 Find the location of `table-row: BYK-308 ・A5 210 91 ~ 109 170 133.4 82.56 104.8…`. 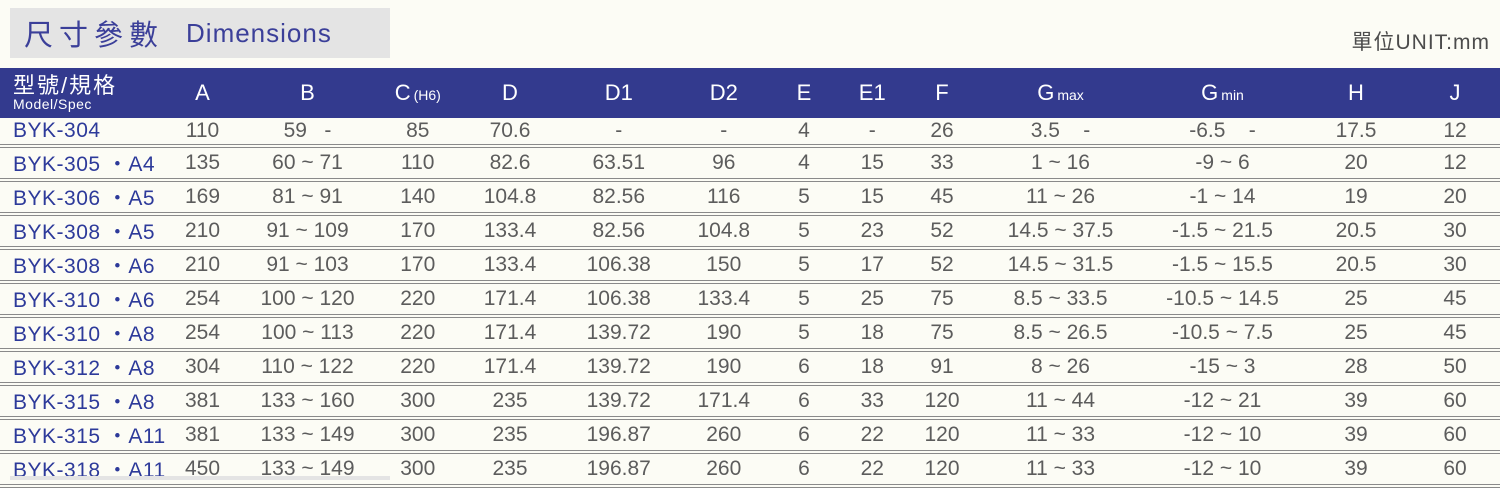

table-row: BYK-308 ・A5 210 91 ~ 109 170 133.4 82.56 104.8… is located at coordinates (750, 231).